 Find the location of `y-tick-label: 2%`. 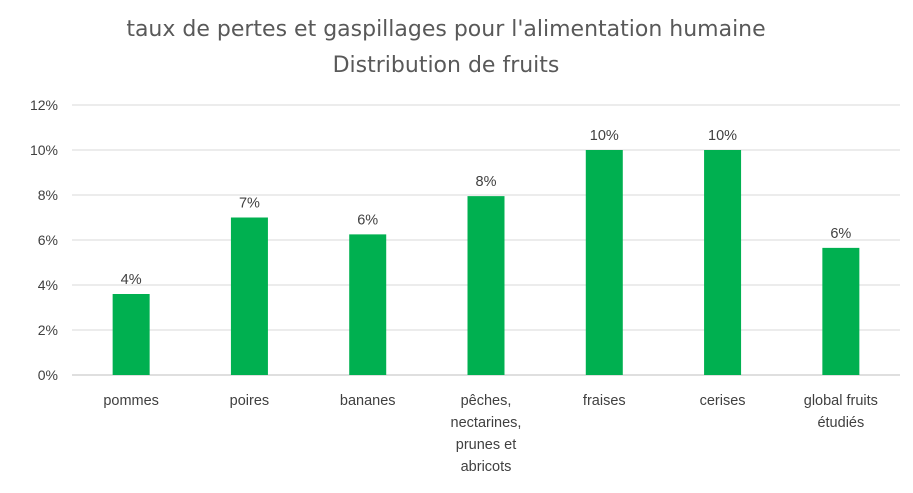

y-tick-label: 2% is located at coordinates (48, 330).